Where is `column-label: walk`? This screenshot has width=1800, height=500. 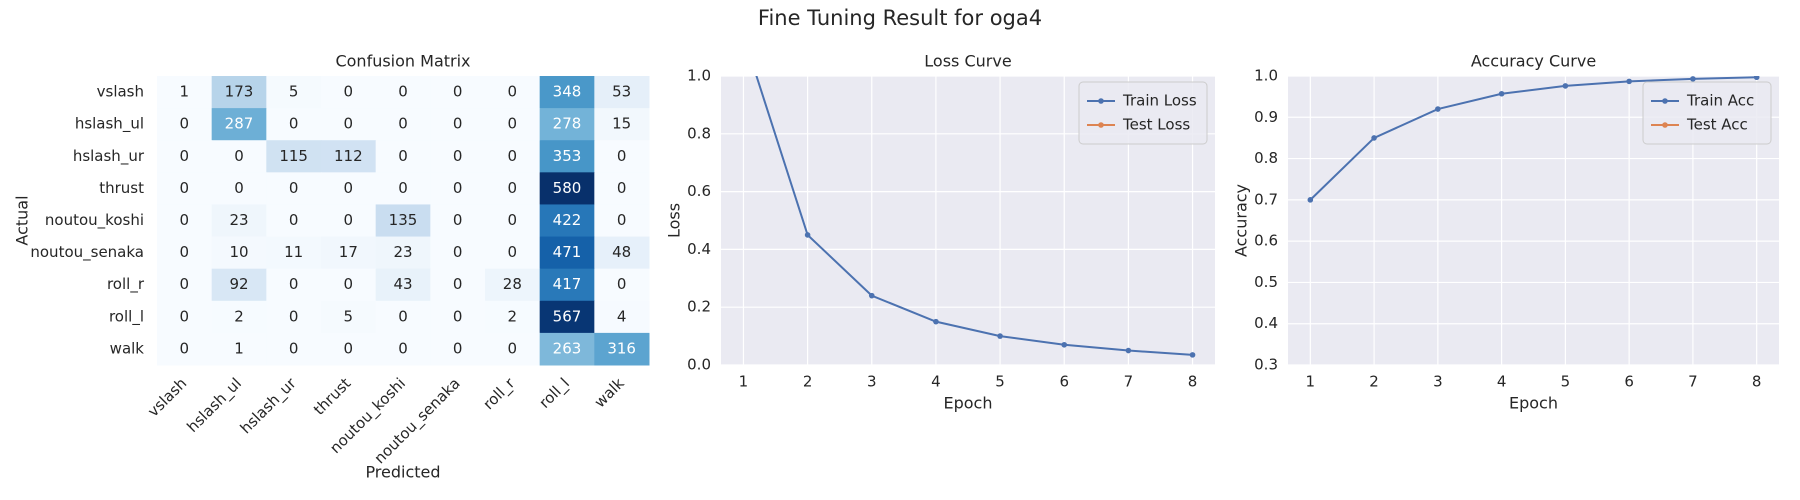
column-label: walk is located at coordinates (609, 392).